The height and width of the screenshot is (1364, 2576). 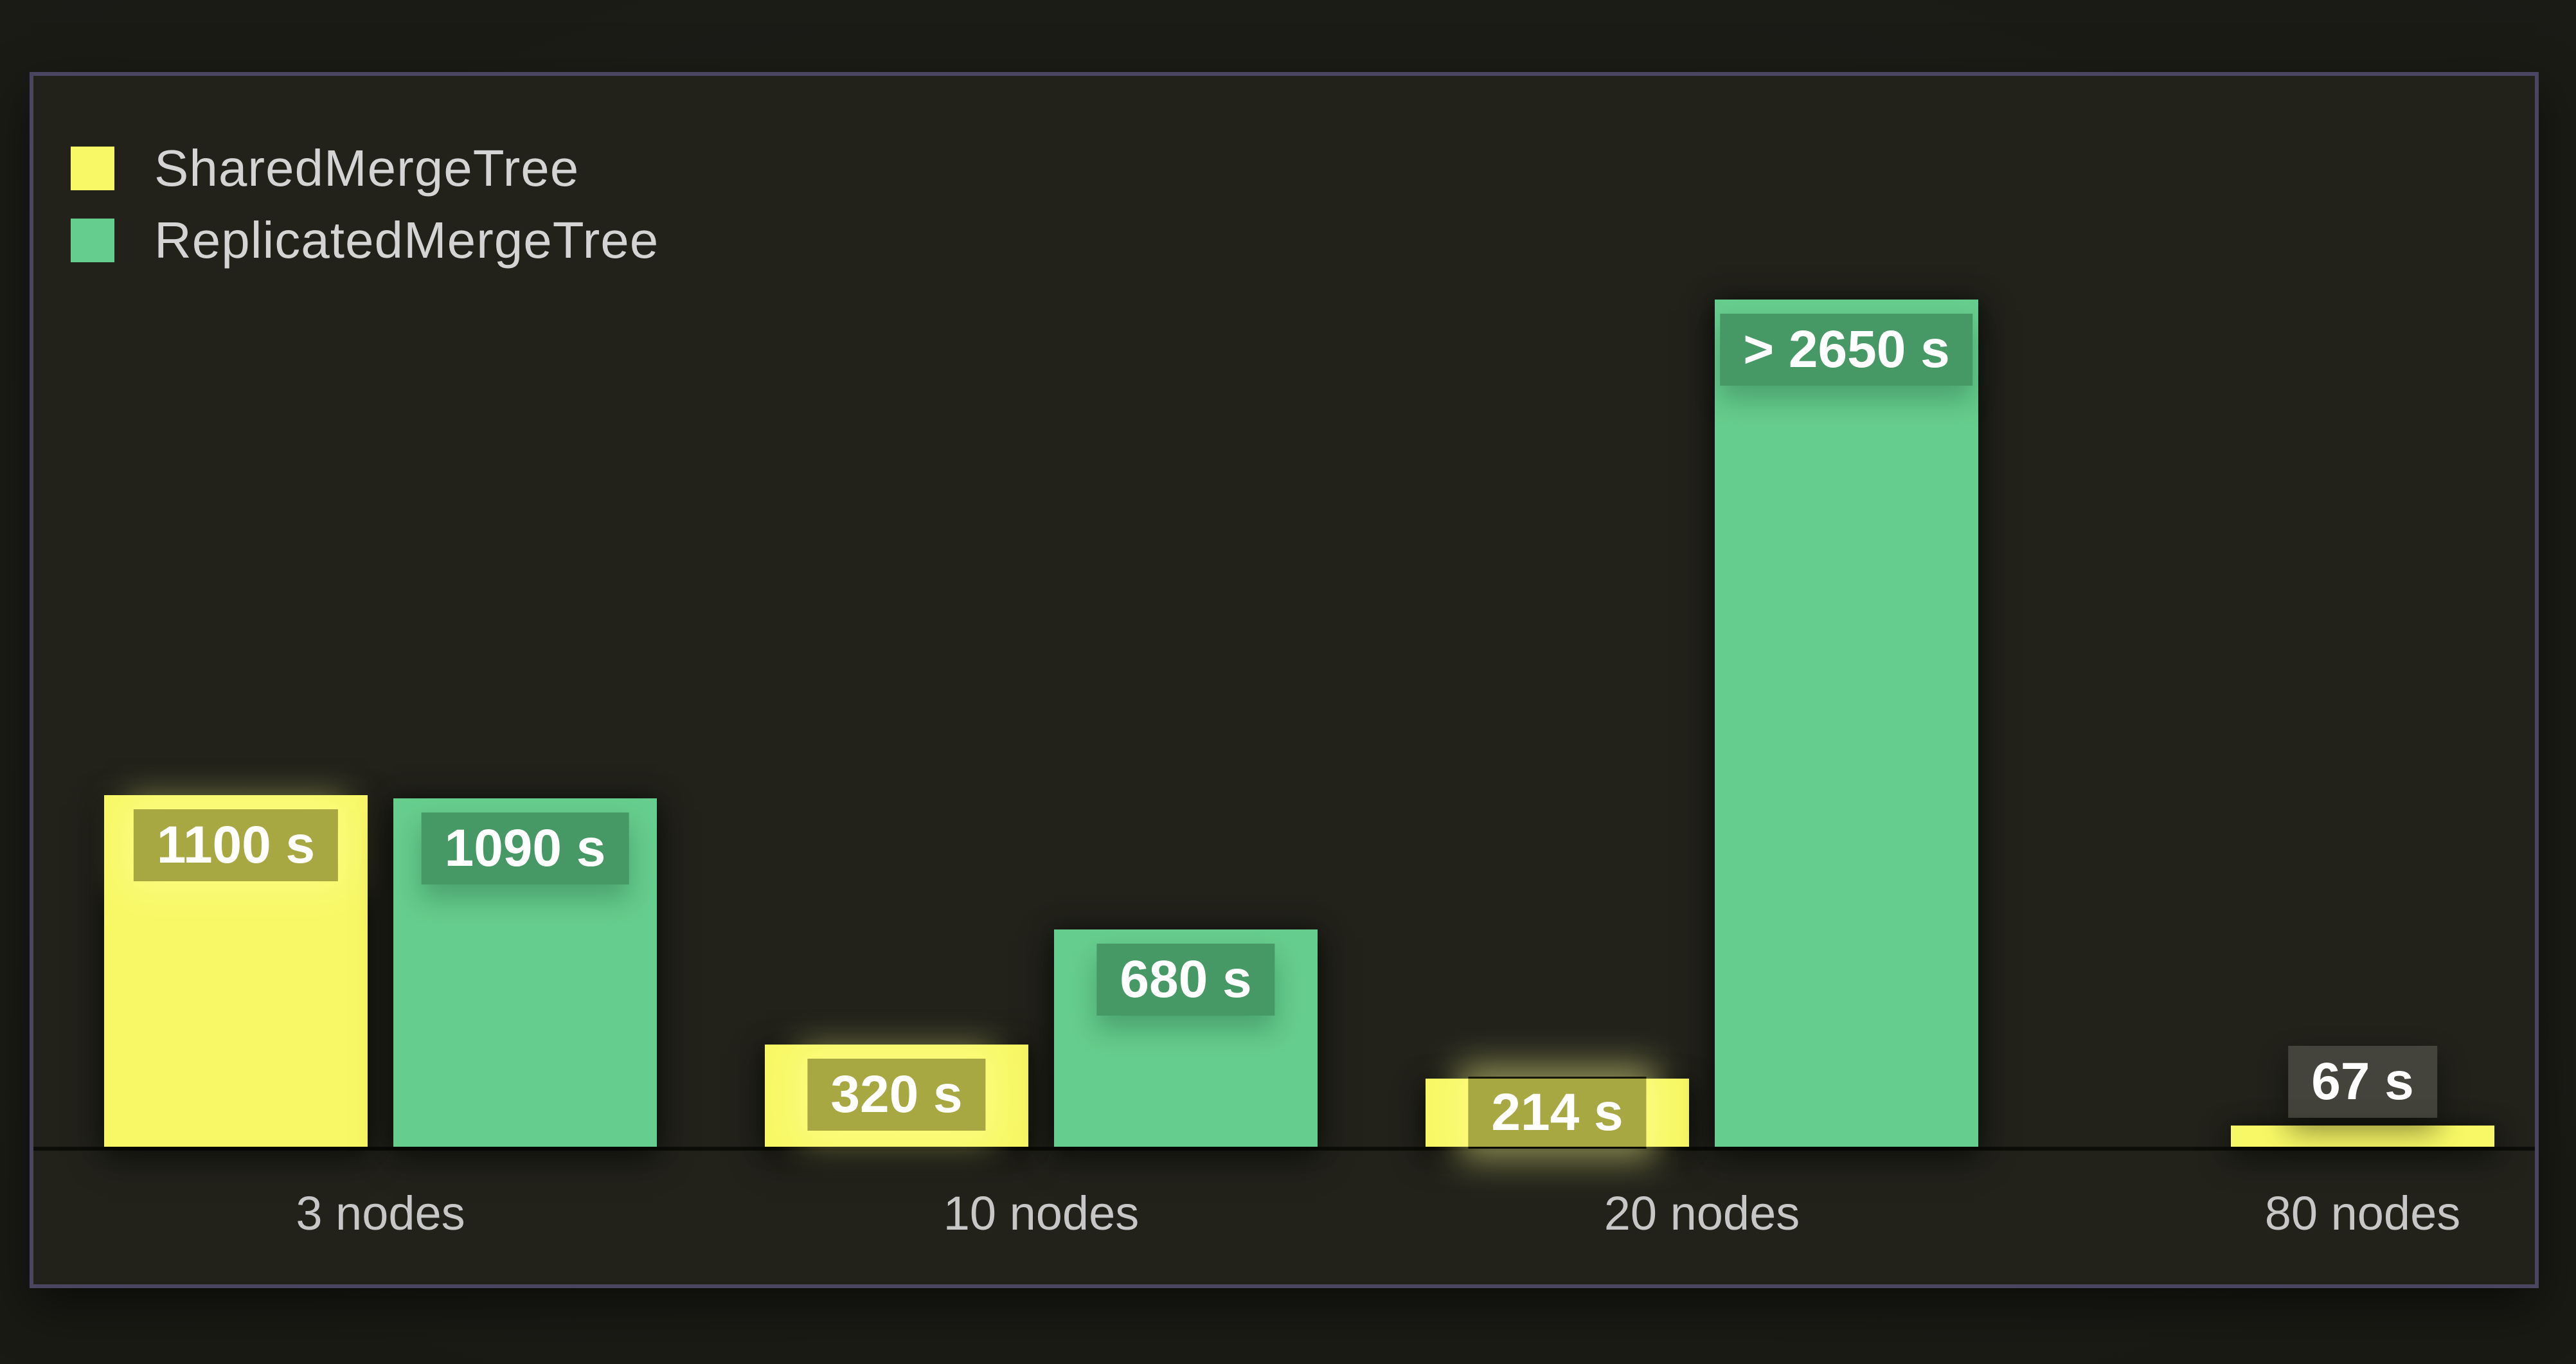 What do you see at coordinates (365, 204) in the screenshot?
I see `chart-legend: SharedMergeTree ReplicatedMergeTree` at bounding box center [365, 204].